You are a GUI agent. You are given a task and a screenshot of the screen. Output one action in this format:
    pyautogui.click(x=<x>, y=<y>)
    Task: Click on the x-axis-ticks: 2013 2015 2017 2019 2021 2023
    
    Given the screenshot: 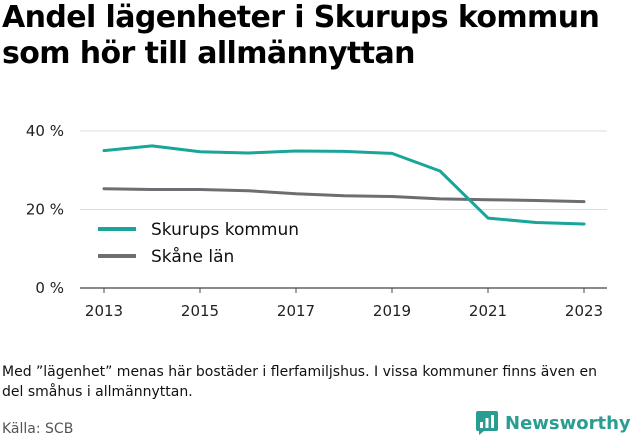 What is the action you would take?
    pyautogui.click(x=344, y=304)
    